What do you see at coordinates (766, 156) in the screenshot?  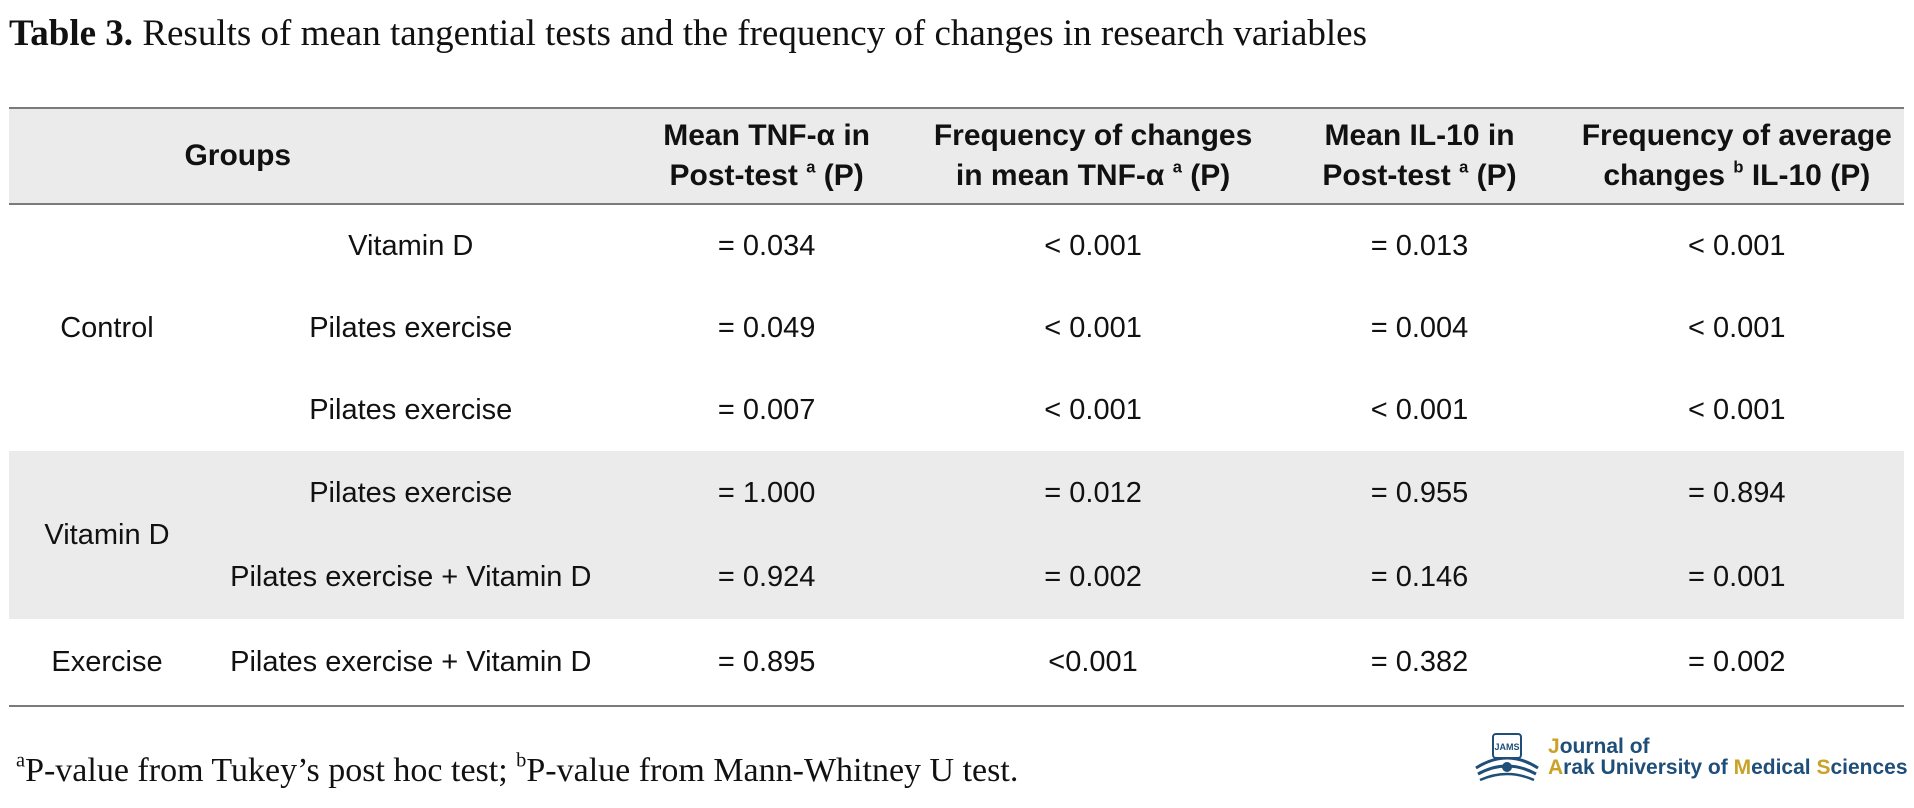 I see `header-mean-tnf: Mean TNF-α in Post-test a (P)` at bounding box center [766, 156].